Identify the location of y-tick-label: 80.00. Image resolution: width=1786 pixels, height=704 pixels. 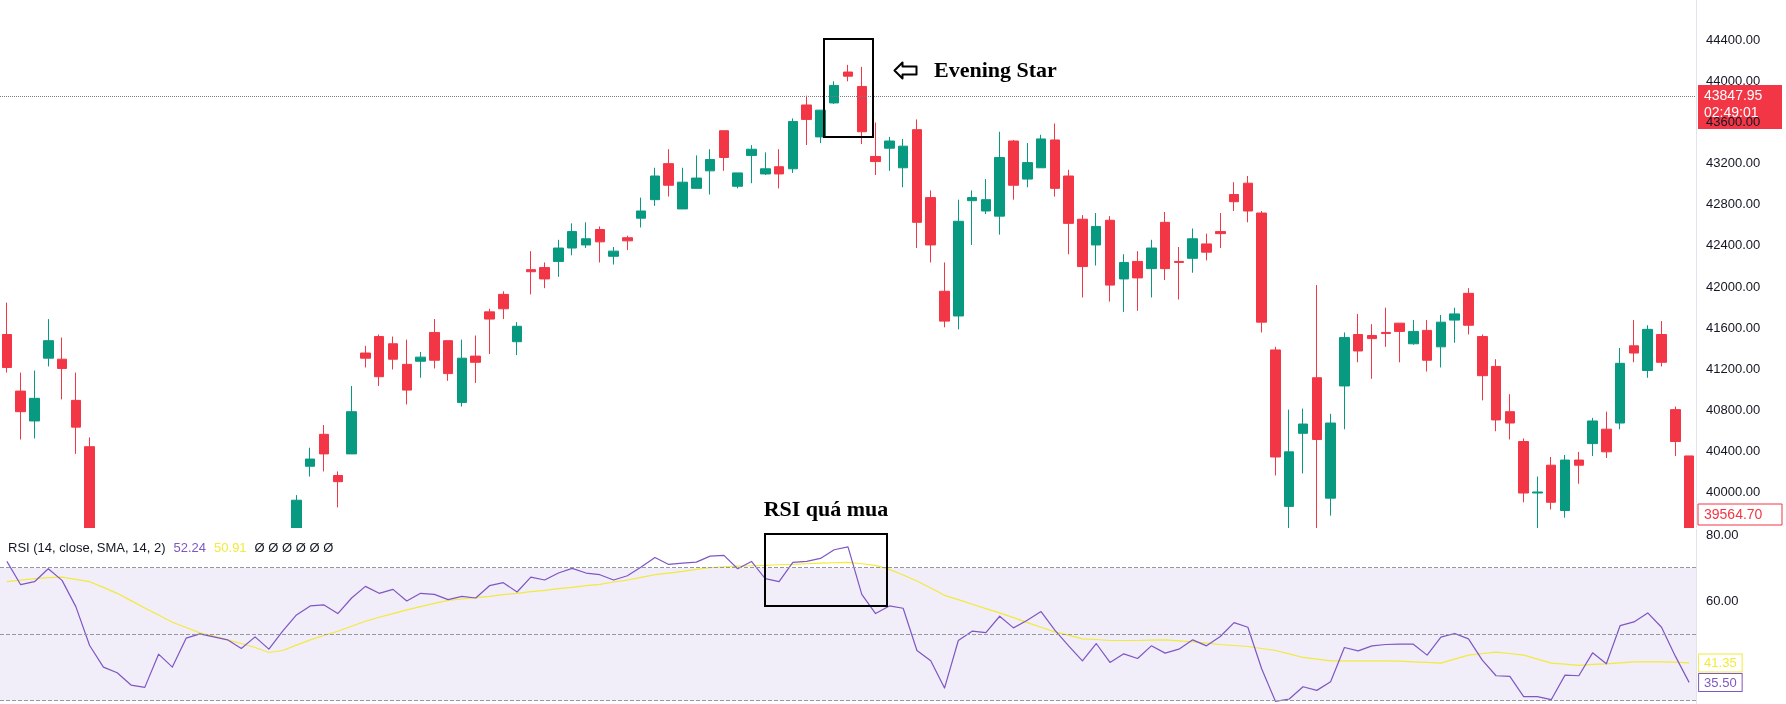
(1722, 534).